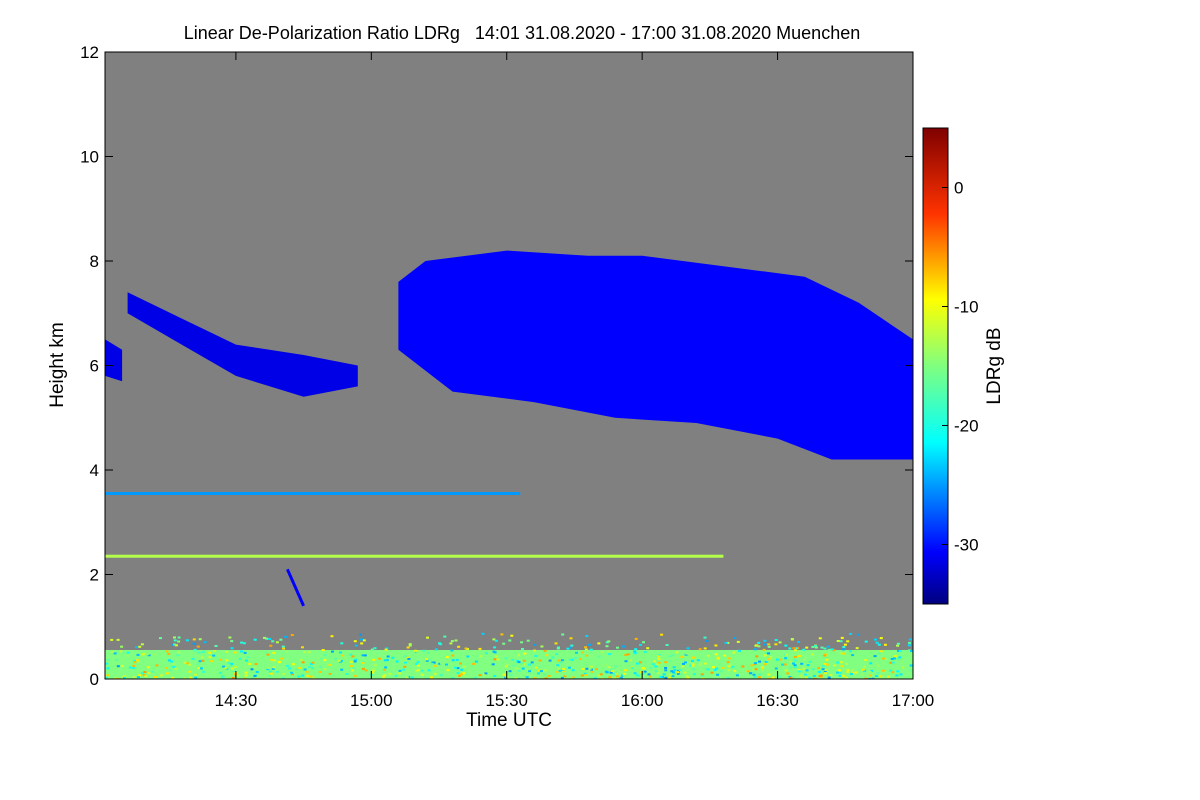  What do you see at coordinates (94, 575) in the screenshot?
I see `y-tick-label: 2` at bounding box center [94, 575].